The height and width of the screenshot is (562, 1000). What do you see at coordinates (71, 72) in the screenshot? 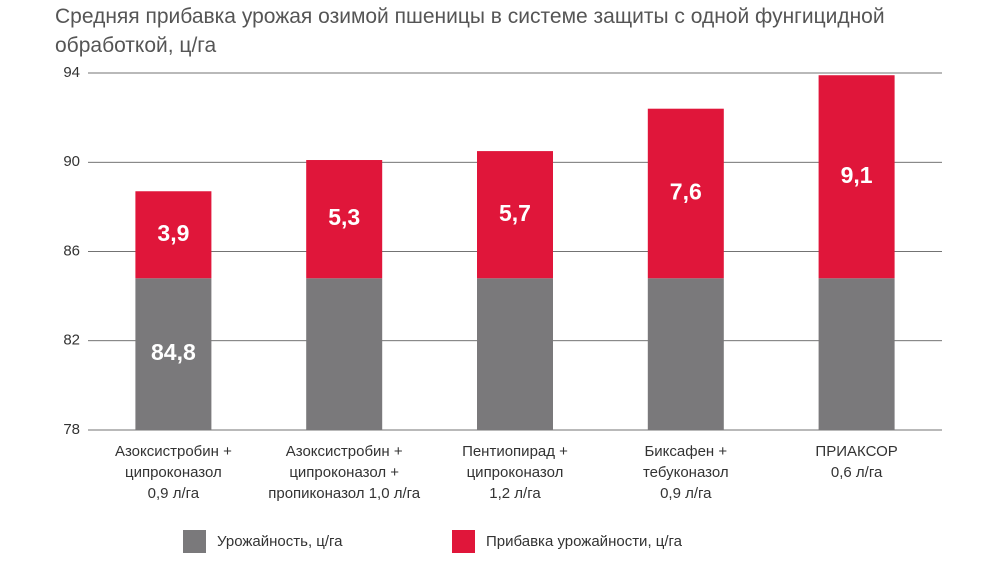
I see `y-tick-label: 94` at bounding box center [71, 72].